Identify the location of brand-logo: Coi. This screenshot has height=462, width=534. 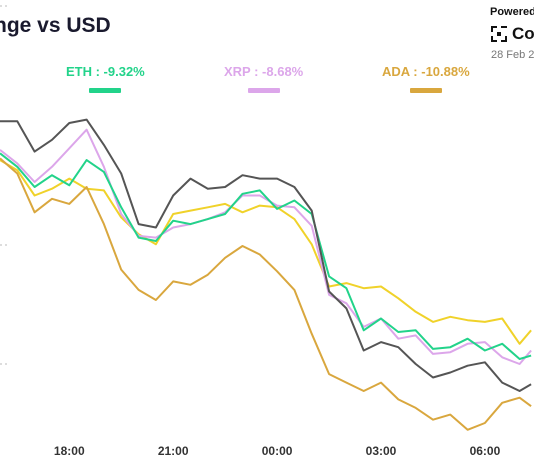
(512, 34).